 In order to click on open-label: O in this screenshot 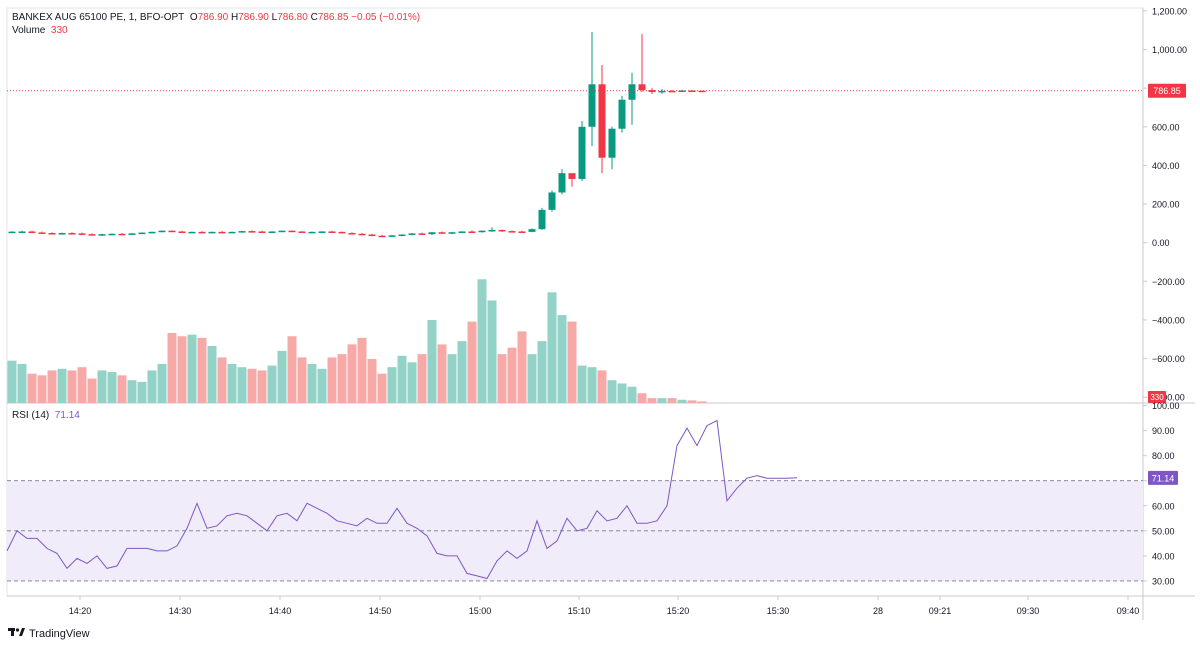, I will do `click(193, 17)`.